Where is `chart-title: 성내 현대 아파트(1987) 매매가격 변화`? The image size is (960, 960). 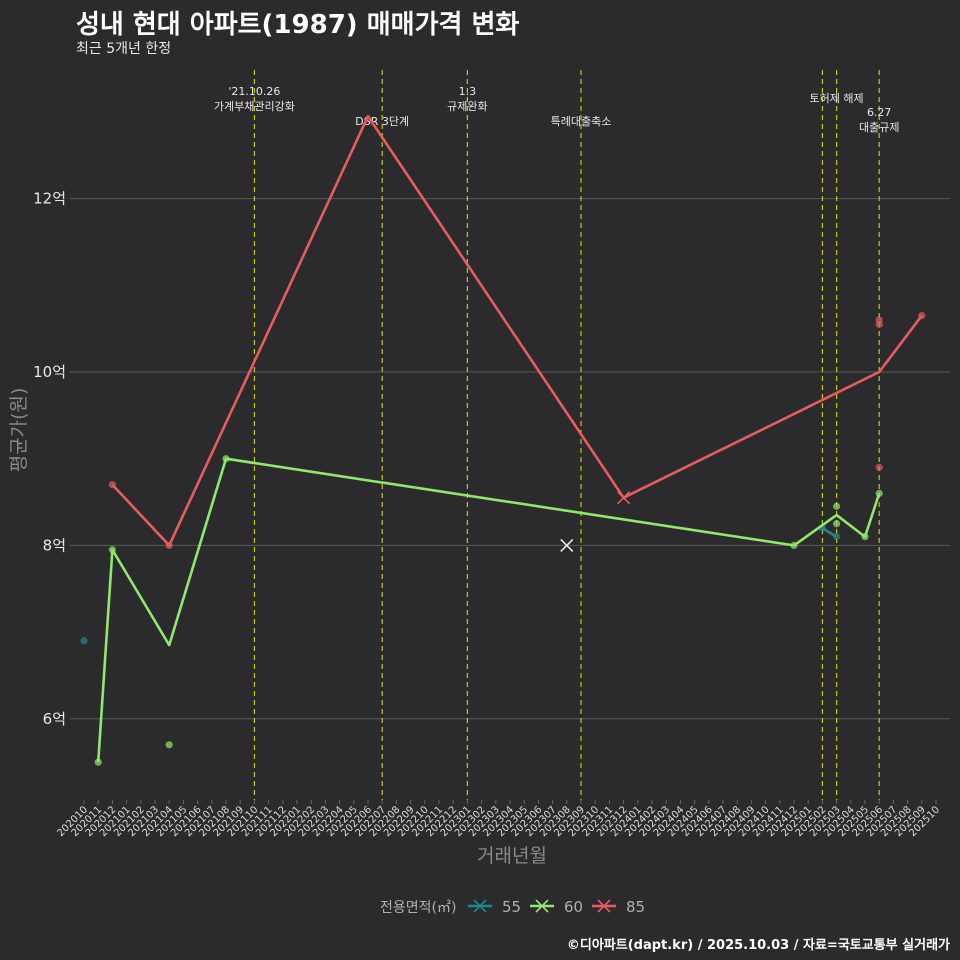 chart-title: 성내 현대 아파트(1987) 매매가격 변화 is located at coordinates (298, 25).